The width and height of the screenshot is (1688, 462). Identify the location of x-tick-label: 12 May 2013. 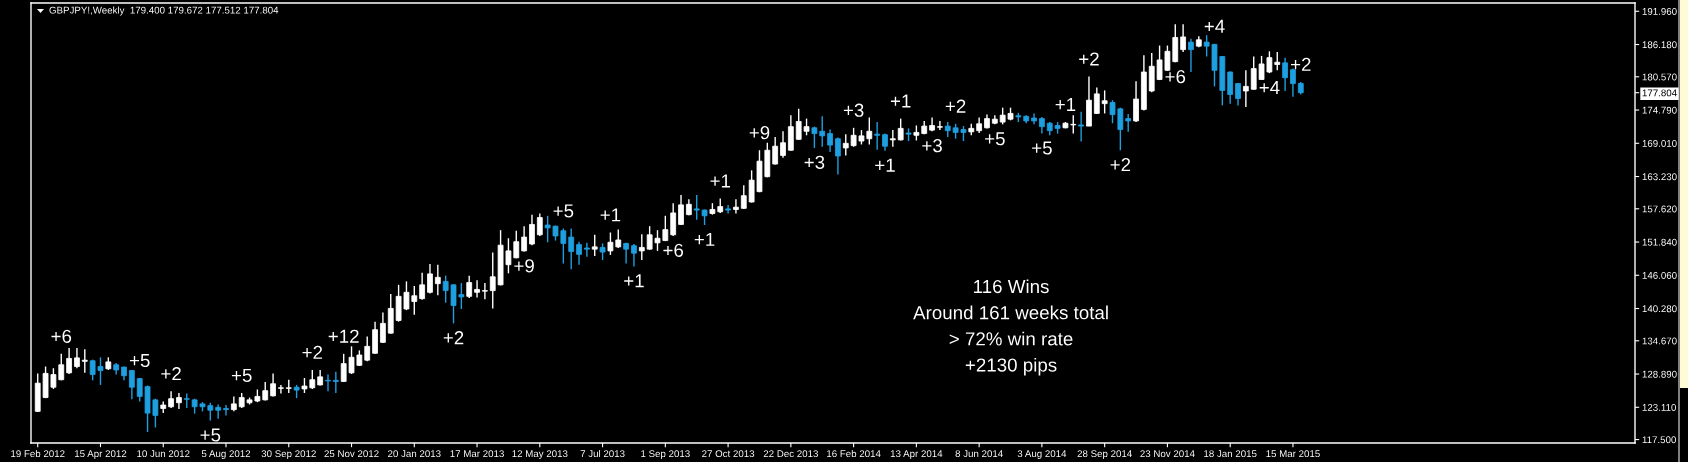
(540, 455).